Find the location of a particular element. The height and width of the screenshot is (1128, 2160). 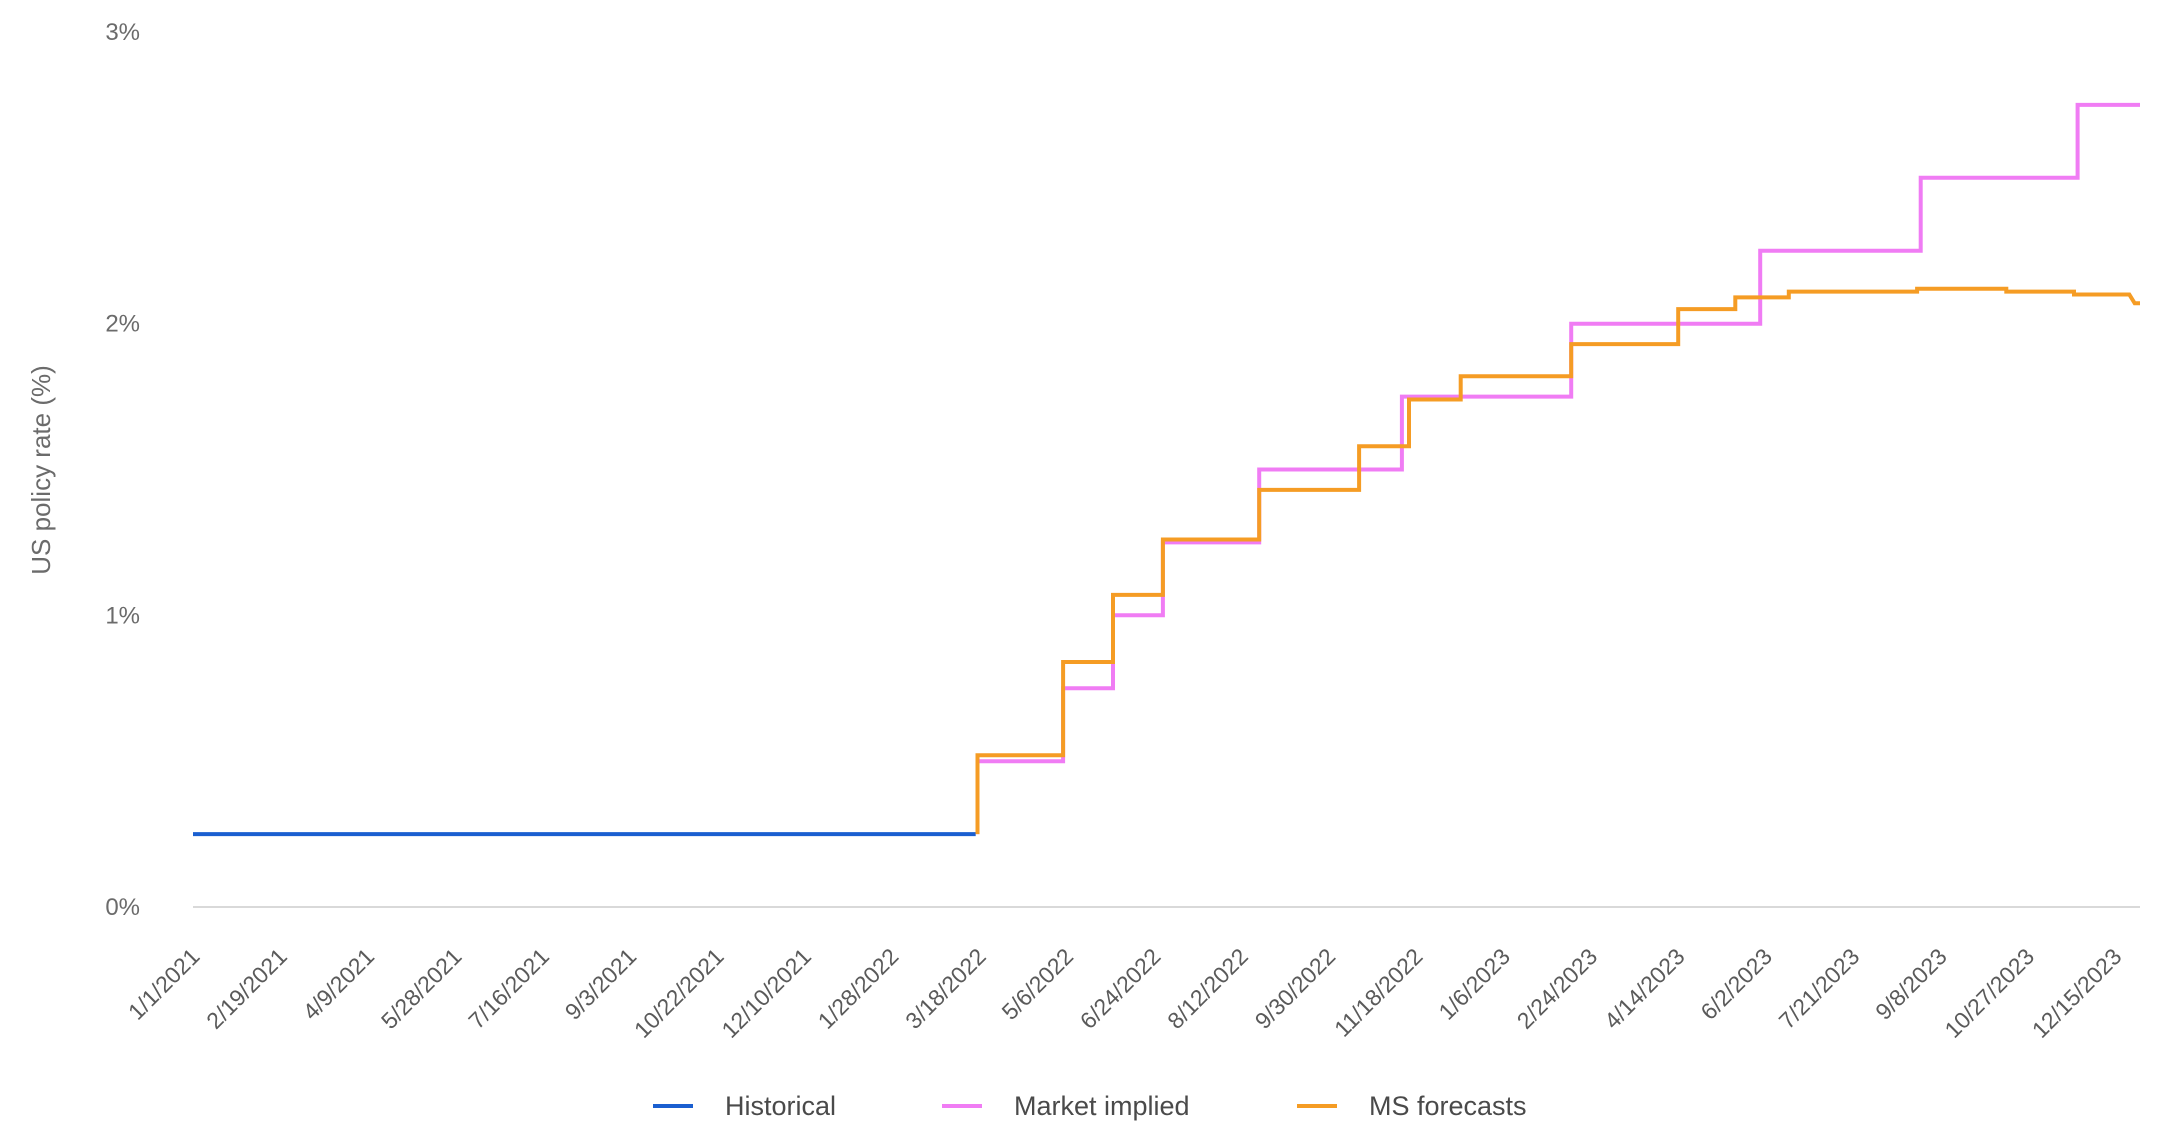

legend-label-0: Historical is located at coordinates (780, 1106).